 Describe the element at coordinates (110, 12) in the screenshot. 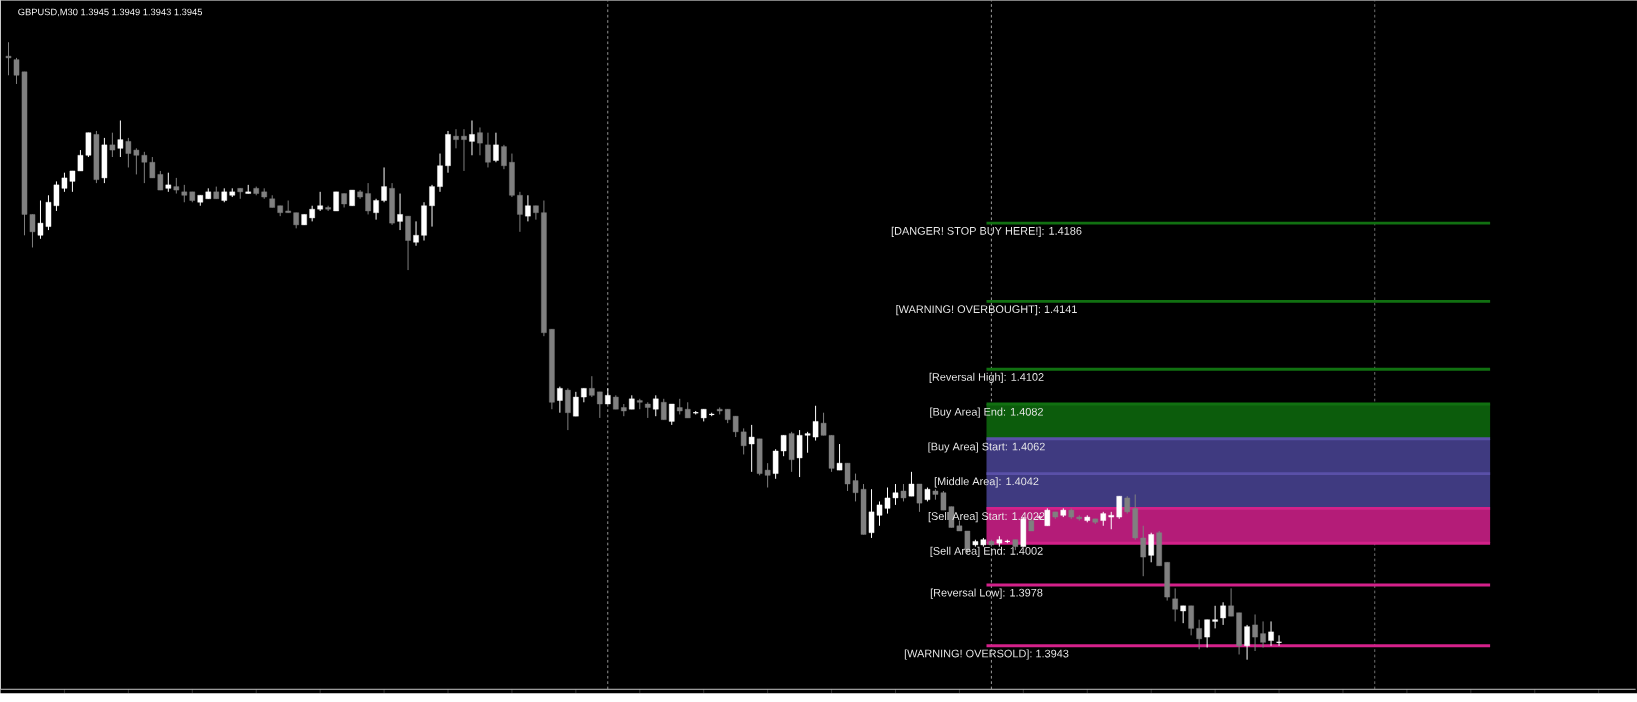

I see `text: GBPUSD,M30 1.3945 1.3949 1.3943 1.3945` at that location.